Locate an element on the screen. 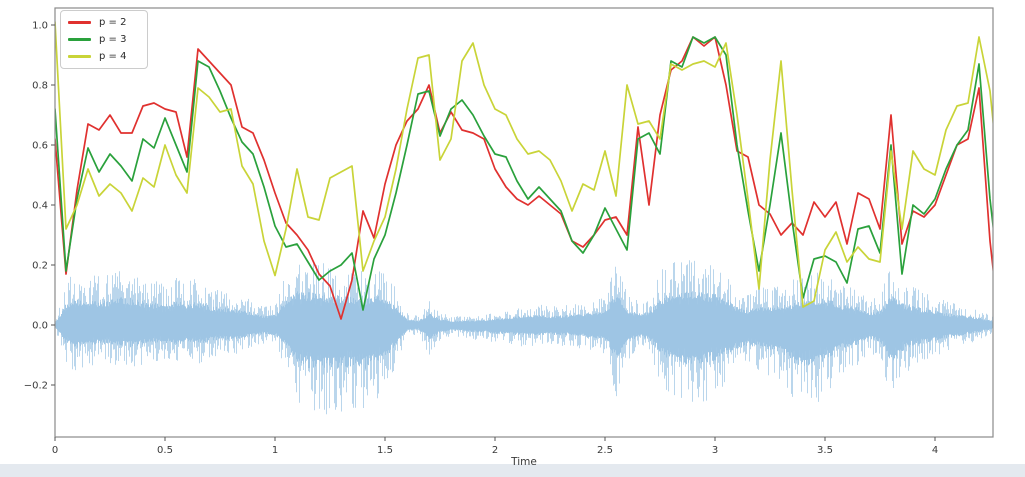 This screenshot has width=1025, height=477. legend-entry-p2: p = 2 is located at coordinates (103, 22).